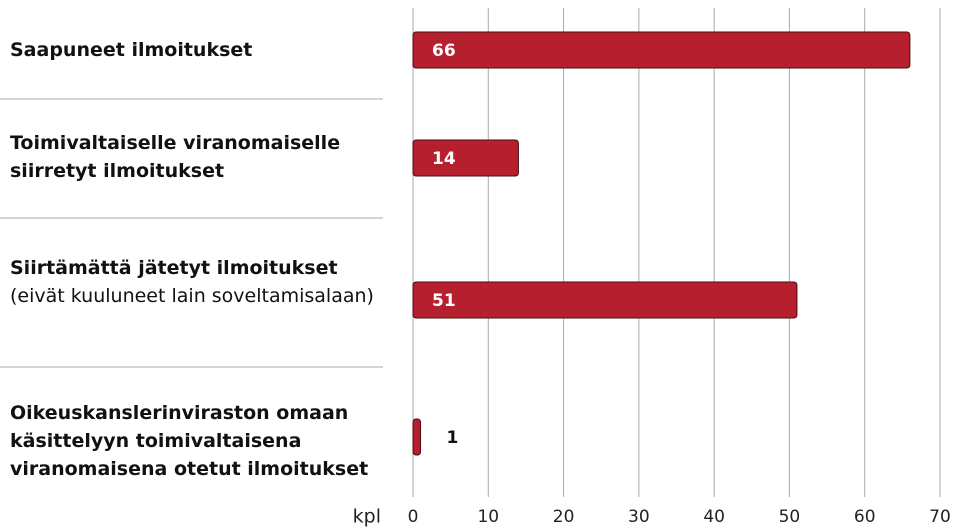 This screenshot has height=530, width=959. I want to click on category-label: Saapuneet ilmoitukset, so click(196, 50).